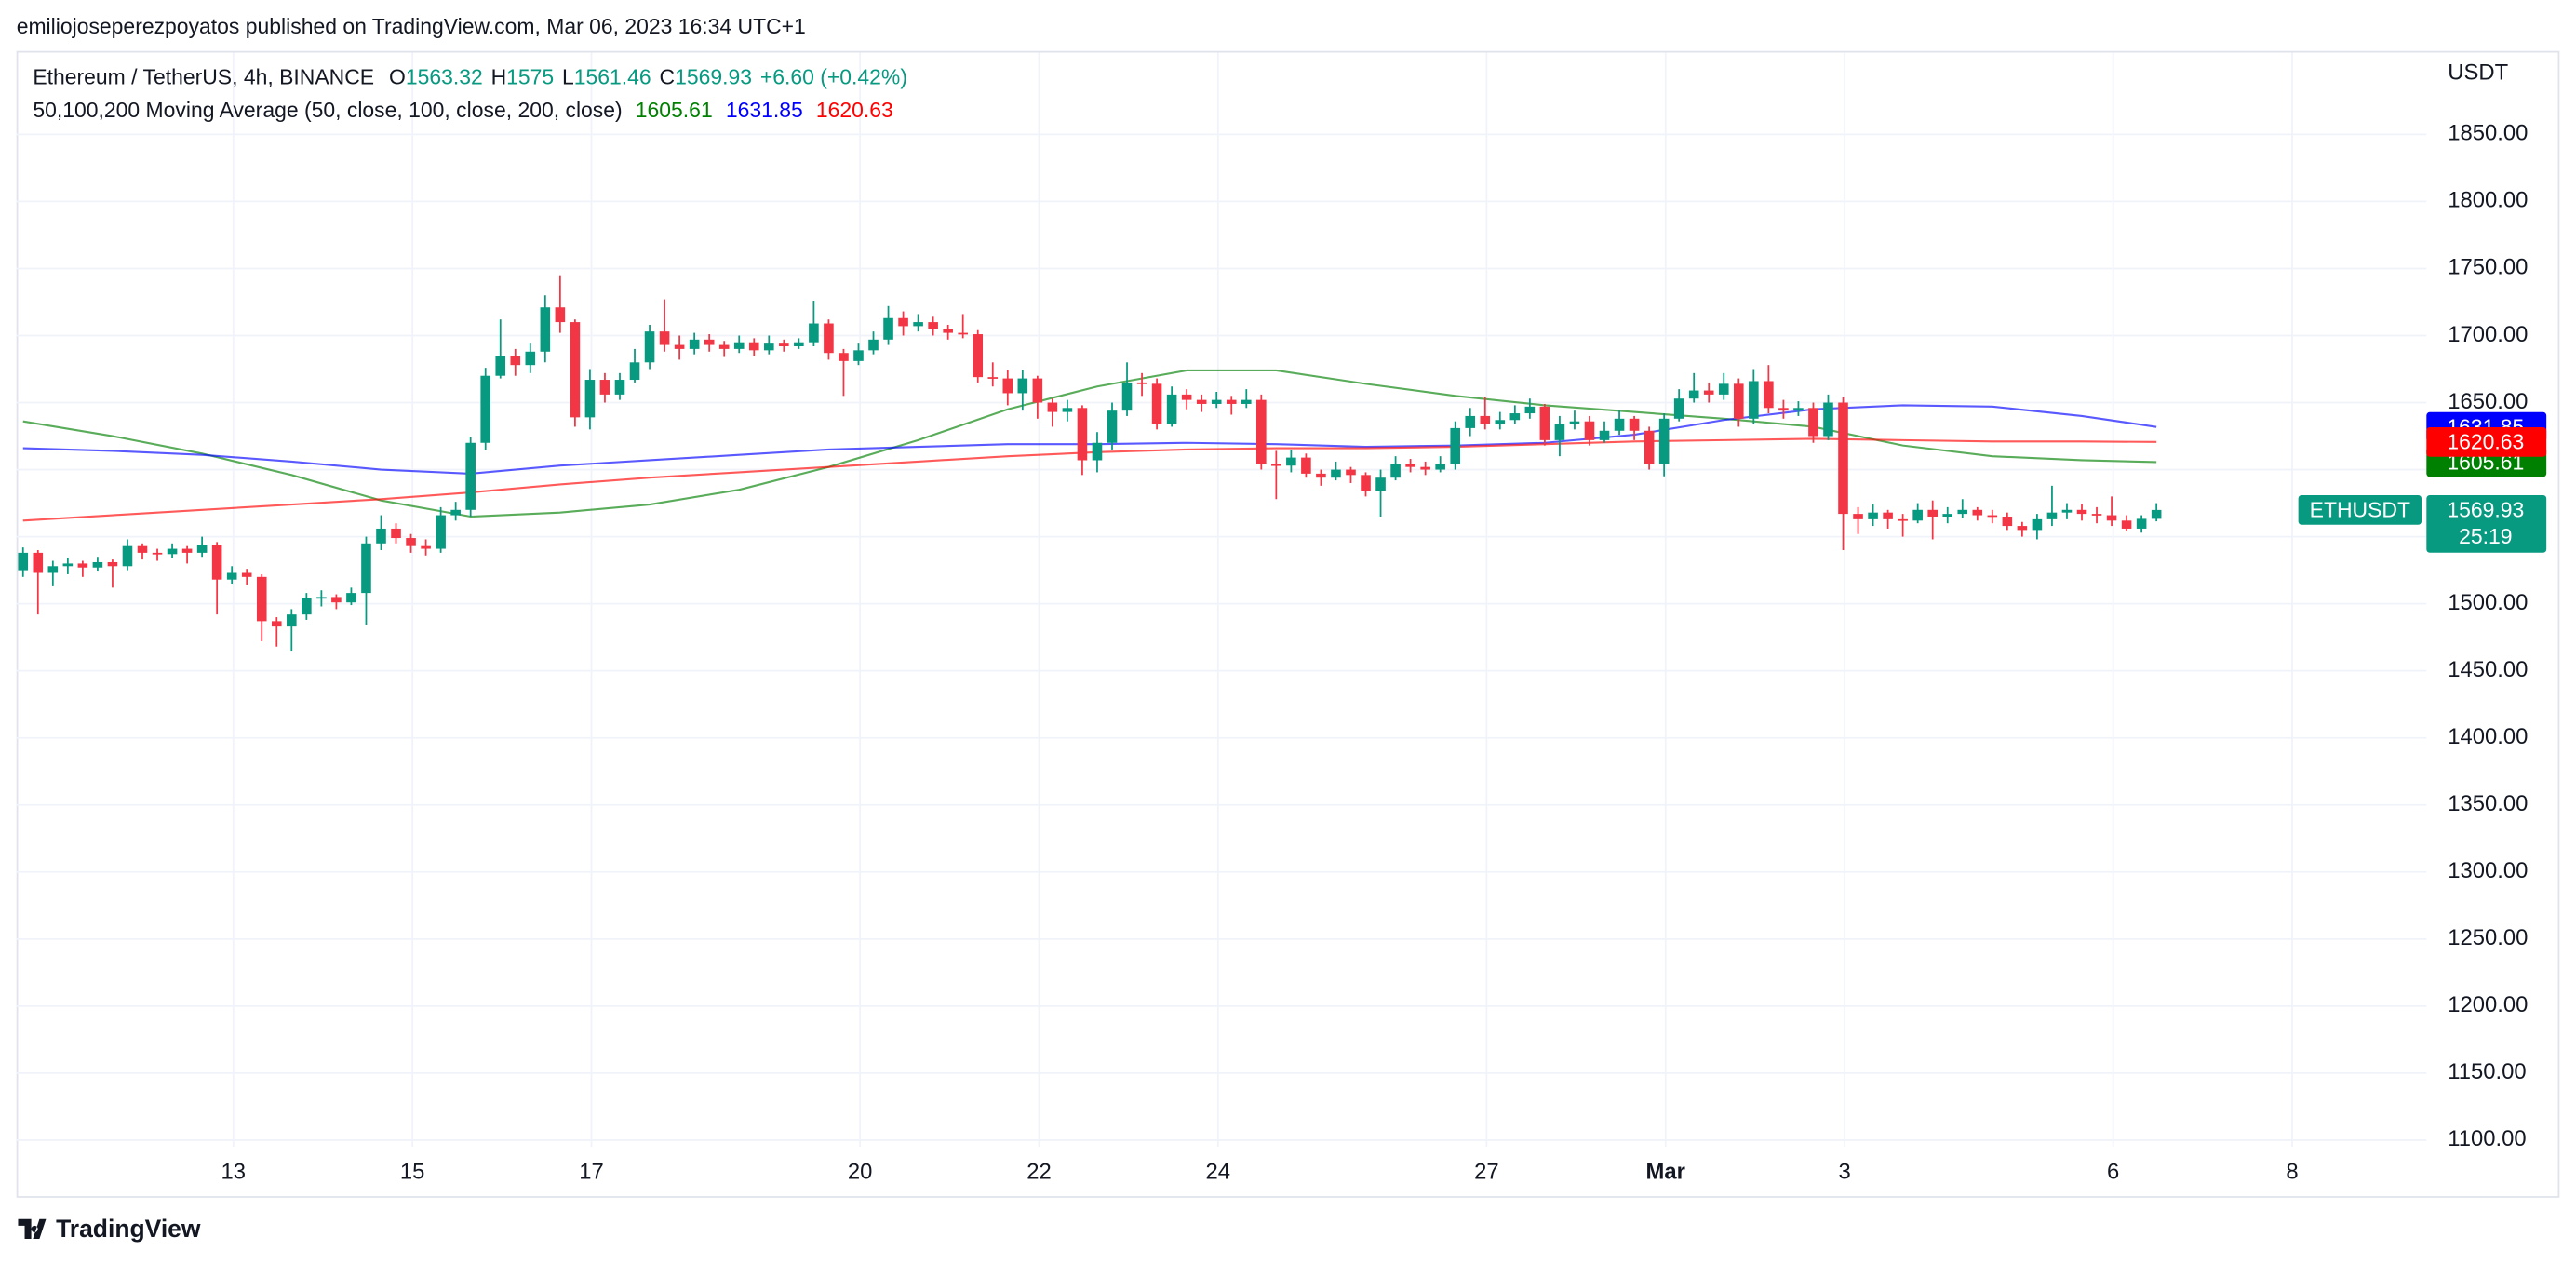 Image resolution: width=2576 pixels, height=1264 pixels. Describe the element at coordinates (2485, 442) in the screenshot. I see `price-tag-label: 1620.63` at that location.